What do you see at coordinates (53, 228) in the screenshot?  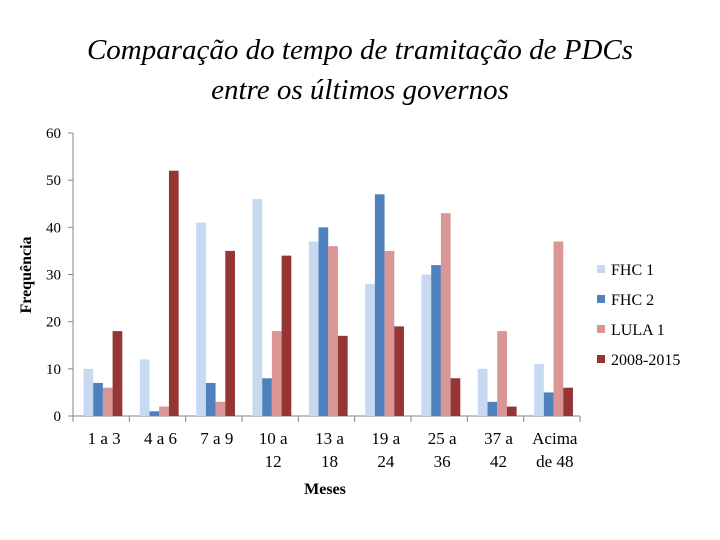 I see `y-tick-label: 40` at bounding box center [53, 228].